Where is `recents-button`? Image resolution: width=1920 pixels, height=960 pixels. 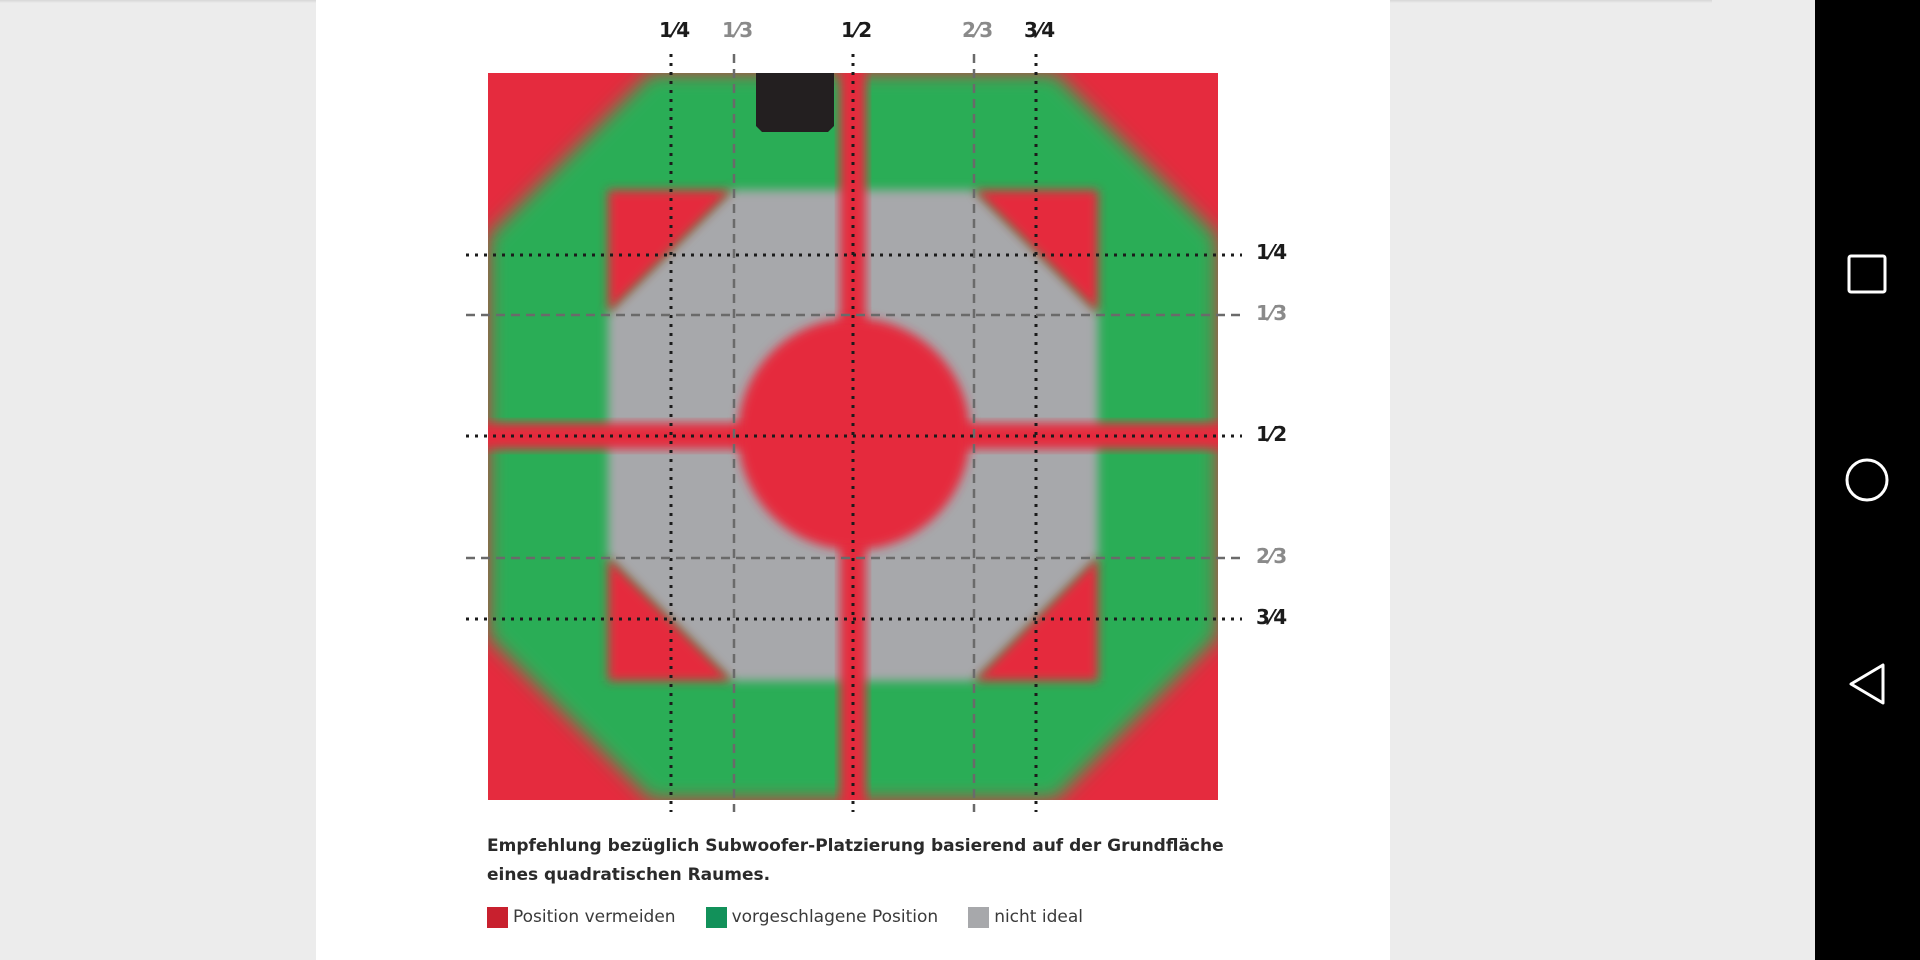
recents-button is located at coordinates (1867, 274).